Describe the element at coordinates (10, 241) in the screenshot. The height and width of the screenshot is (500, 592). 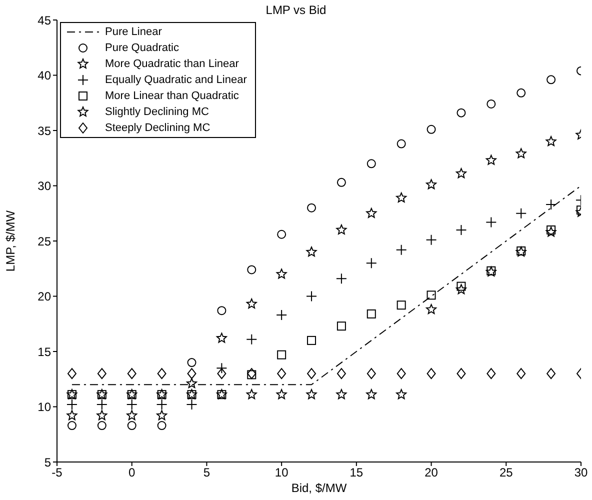
I see `y-axis-title: LMP, $/MW` at that location.